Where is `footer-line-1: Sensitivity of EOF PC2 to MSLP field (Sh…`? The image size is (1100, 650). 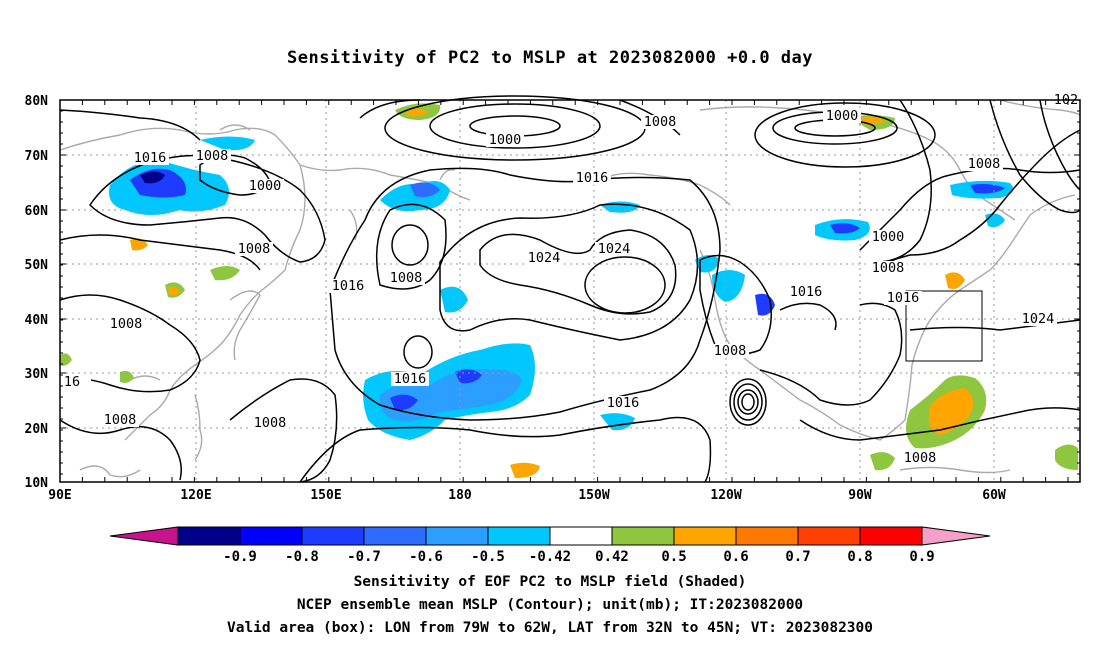
footer-line-1: Sensitivity of EOF PC2 to MSLP field (Sh… is located at coordinates (550, 582).